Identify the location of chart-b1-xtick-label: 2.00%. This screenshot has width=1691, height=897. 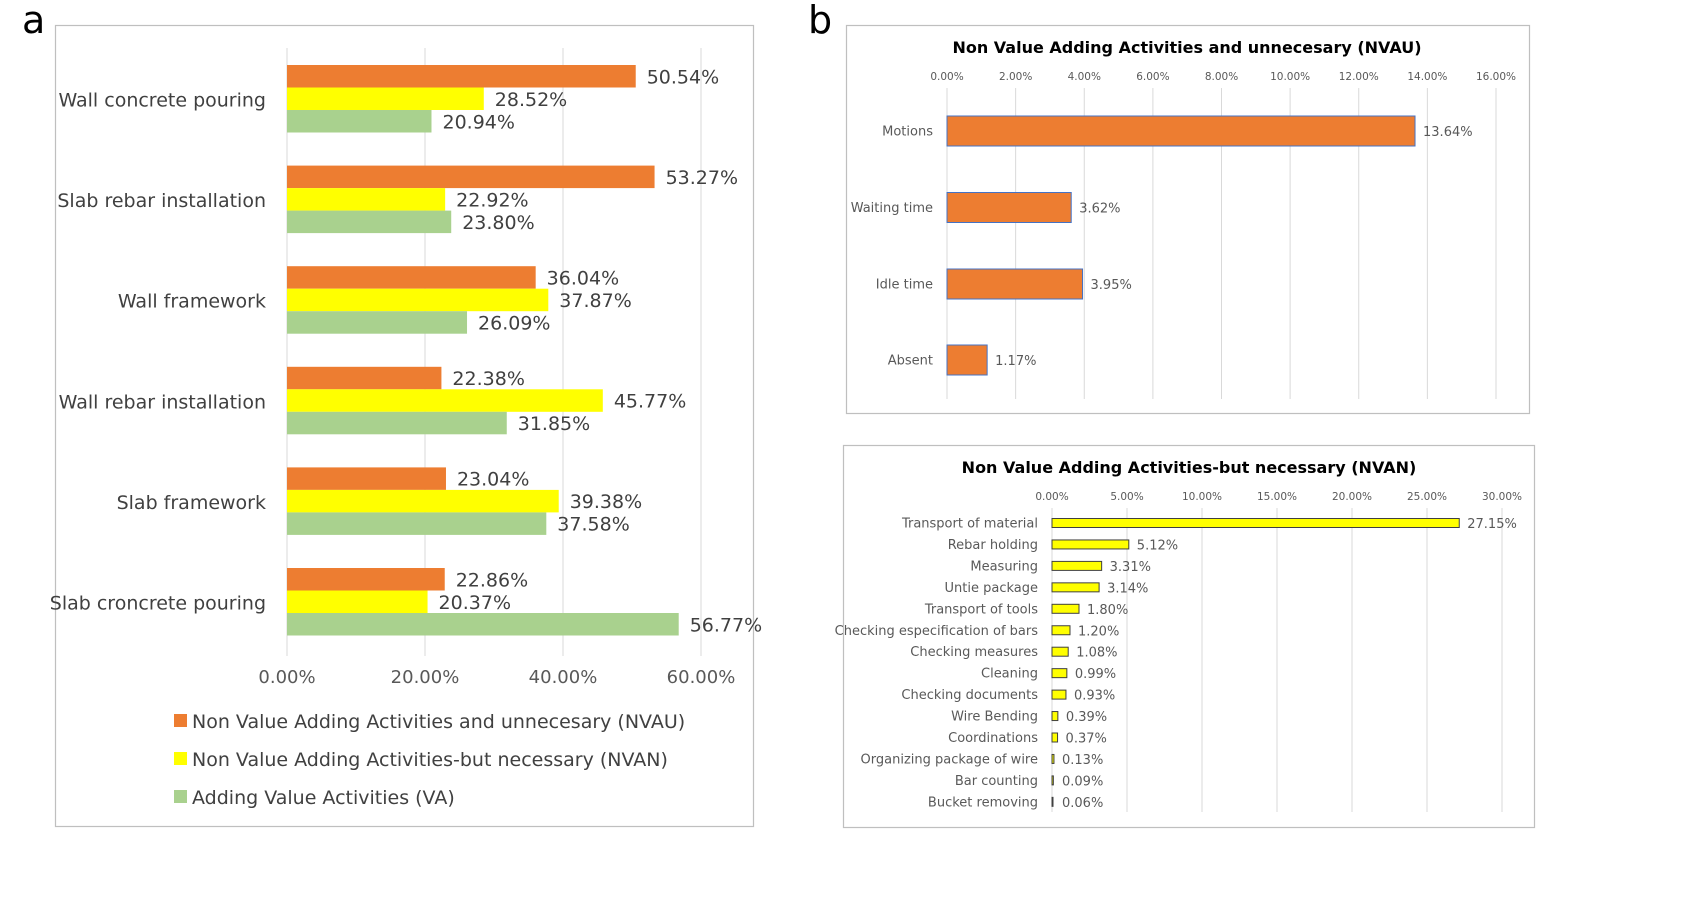
(1015, 77).